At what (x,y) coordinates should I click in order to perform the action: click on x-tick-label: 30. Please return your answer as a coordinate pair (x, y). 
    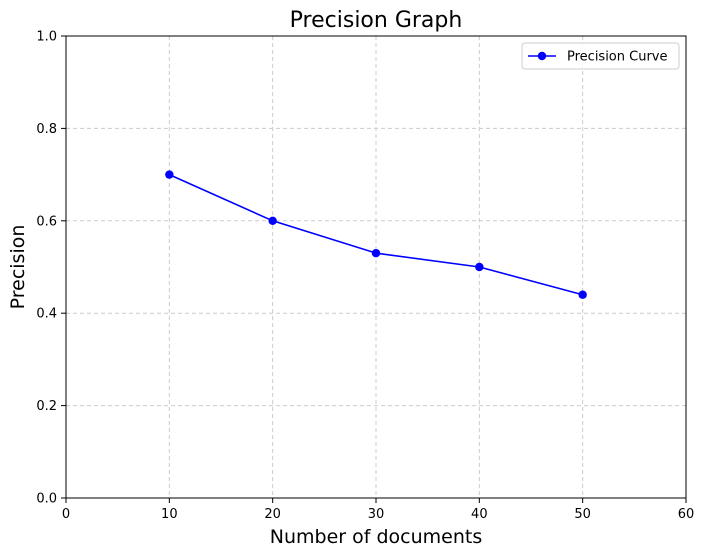
    Looking at the image, I should click on (376, 514).